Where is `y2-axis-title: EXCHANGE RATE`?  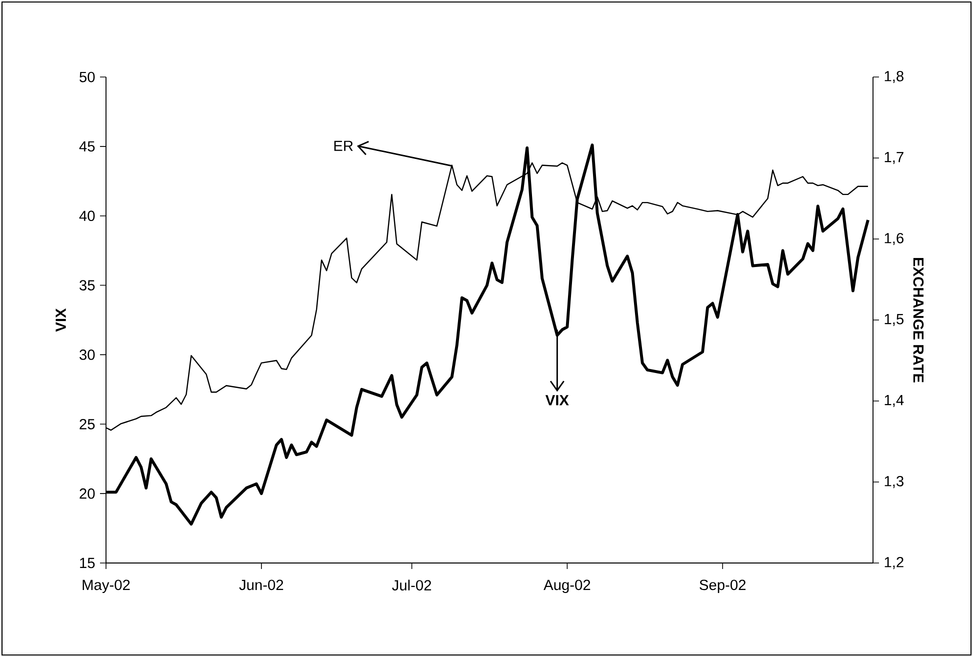 y2-axis-title: EXCHANGE RATE is located at coordinates (918, 320).